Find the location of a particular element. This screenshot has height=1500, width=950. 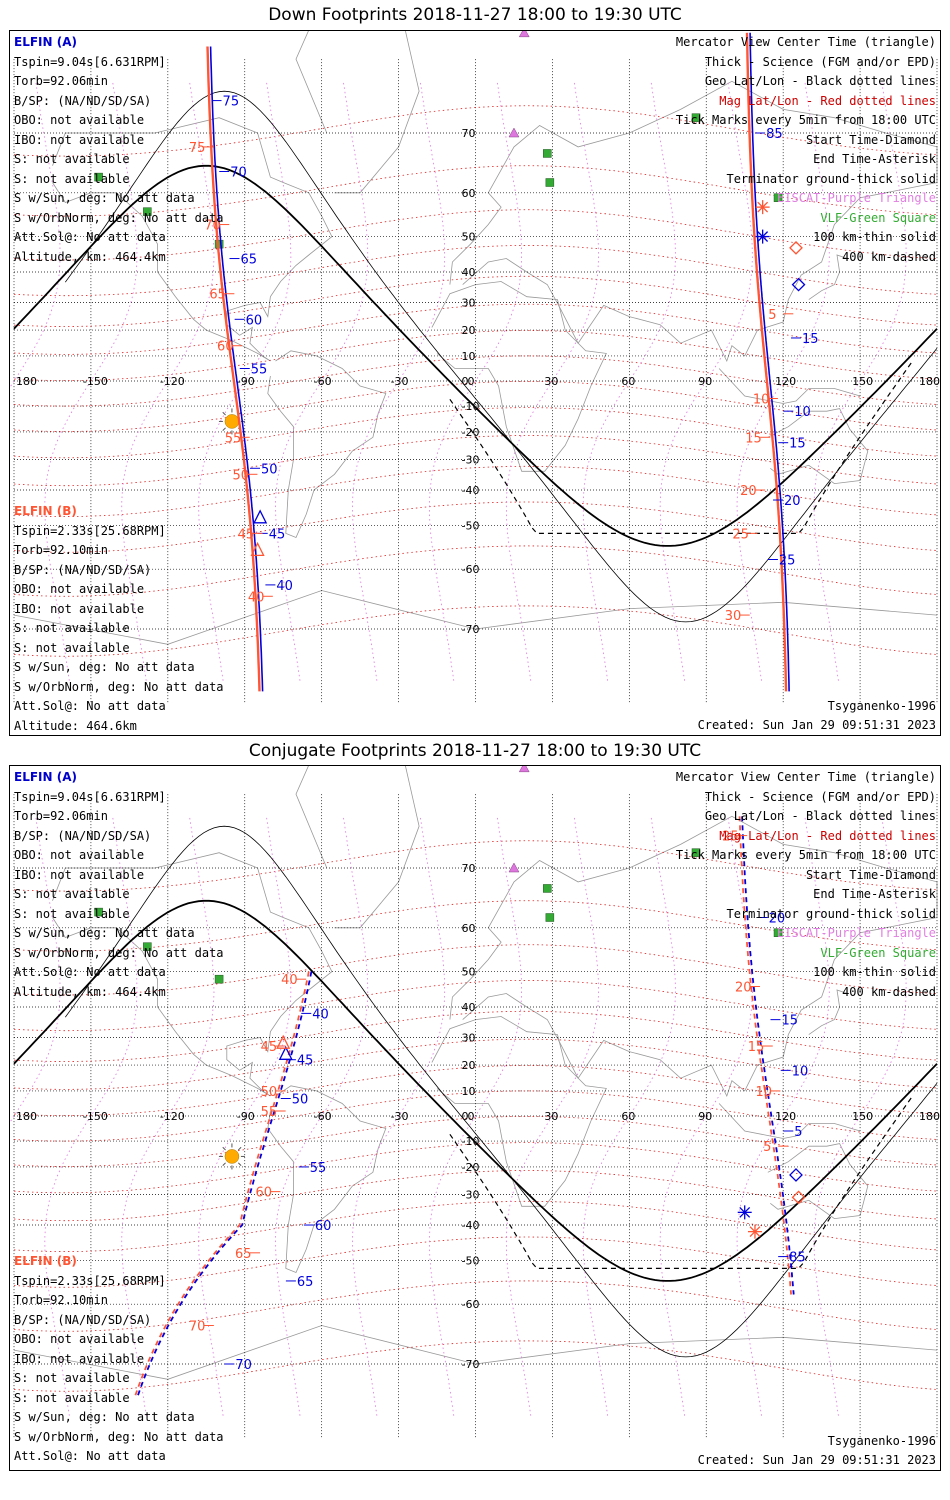

elfin-b-tick-label: 65 is located at coordinates (217, 295).